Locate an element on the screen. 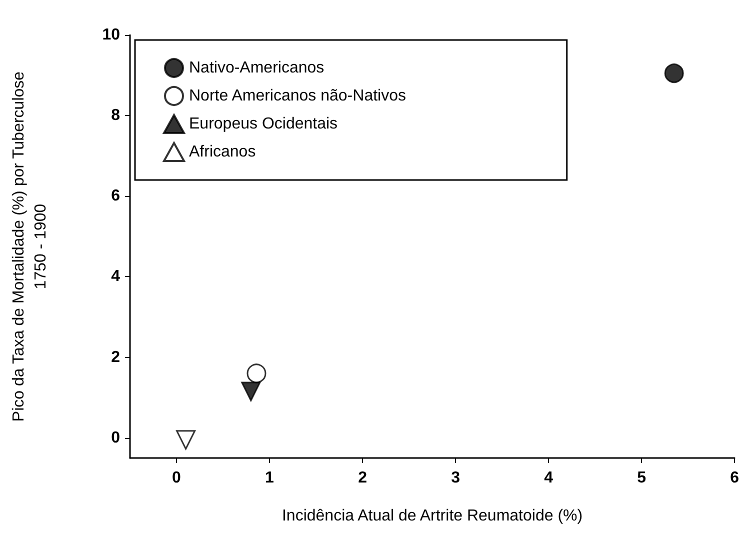  y-tick-label: 8 is located at coordinates (115, 115).